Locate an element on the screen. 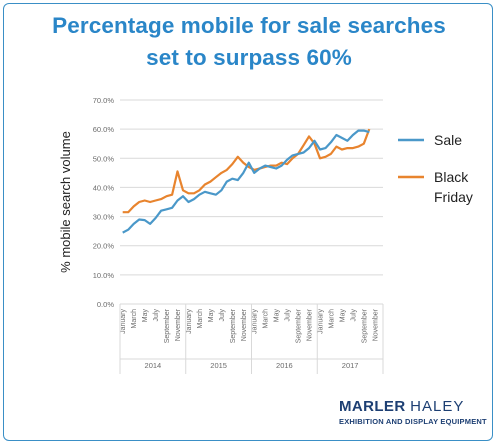 The width and height of the screenshot is (498, 445). legend-label-sale: Sale is located at coordinates (448, 140).